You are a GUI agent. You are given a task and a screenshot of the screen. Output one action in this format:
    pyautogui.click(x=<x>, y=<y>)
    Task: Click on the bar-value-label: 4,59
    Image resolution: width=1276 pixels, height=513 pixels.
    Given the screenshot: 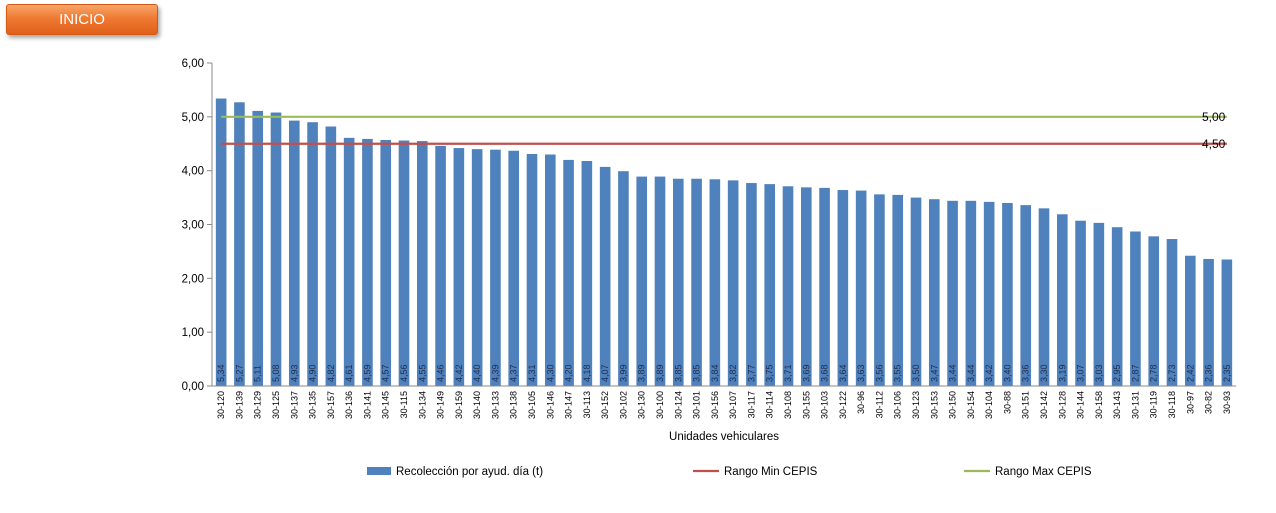 What is the action you would take?
    pyautogui.click(x=367, y=373)
    